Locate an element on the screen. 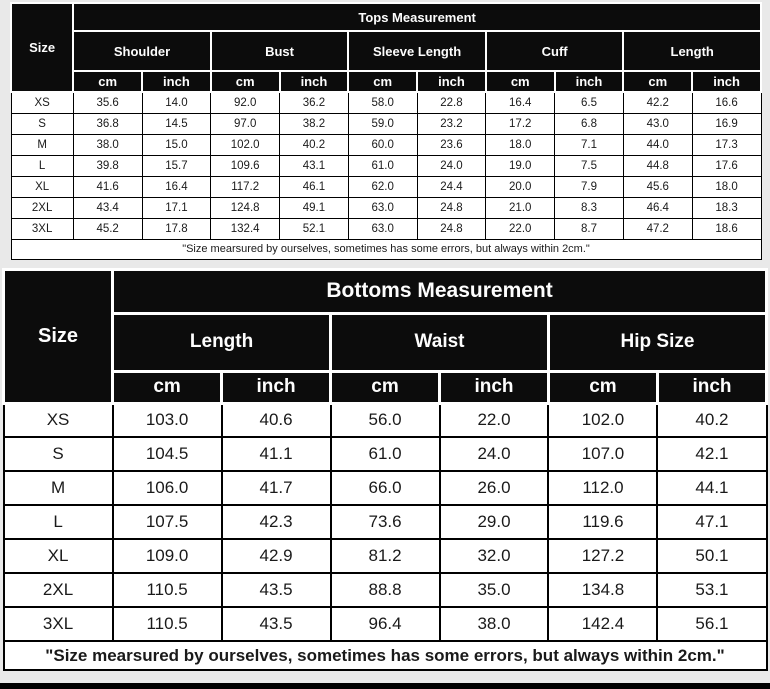 This screenshot has height=689, width=770. measurement-value-cell: 36.8 is located at coordinates (107, 123).